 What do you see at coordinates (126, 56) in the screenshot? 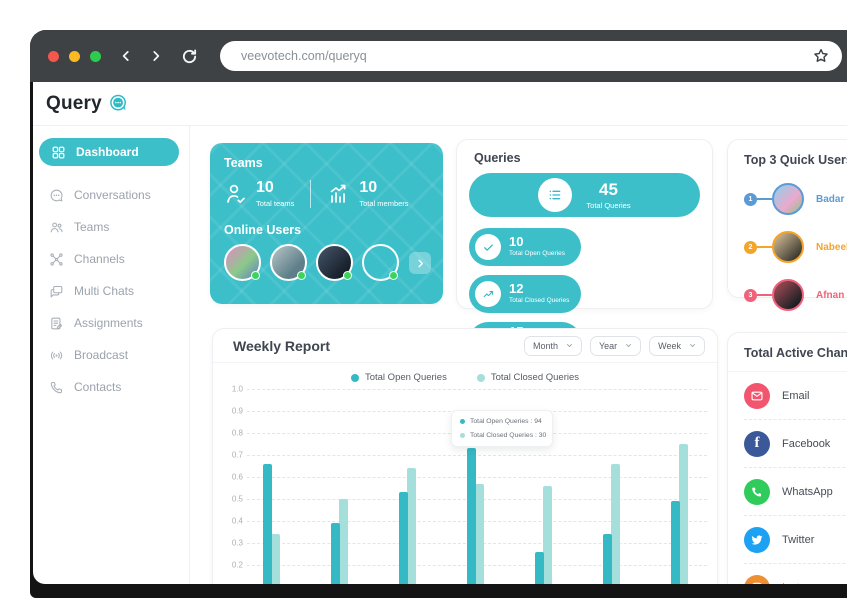
I see `back-icon` at bounding box center [126, 56].